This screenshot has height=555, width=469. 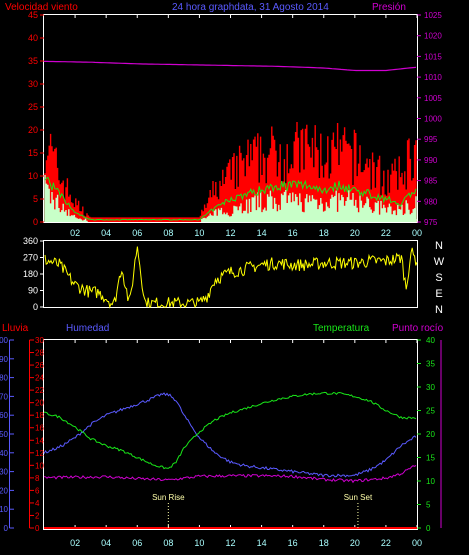 I want to click on lower-time-tick-label: 12, so click(x=230, y=543).